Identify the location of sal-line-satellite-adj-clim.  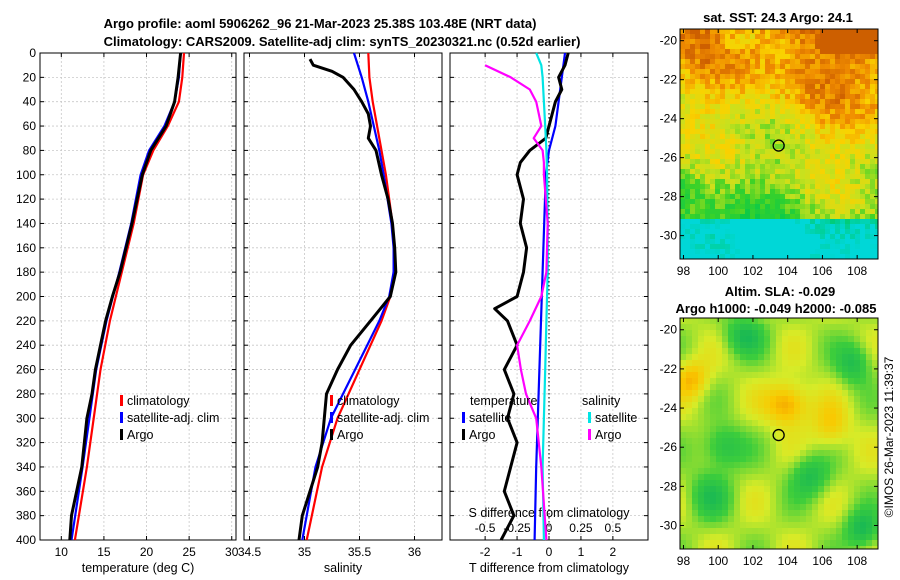
(348, 296).